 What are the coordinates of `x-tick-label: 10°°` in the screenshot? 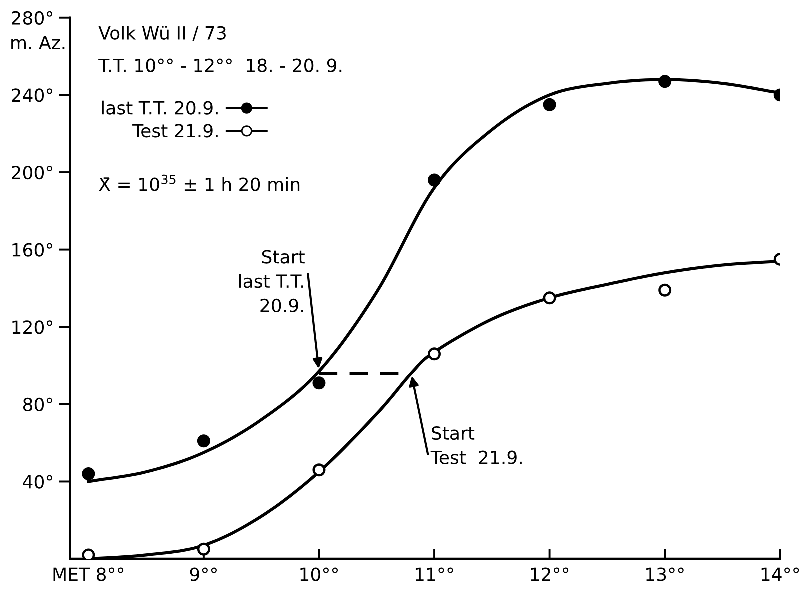 It's located at (319, 575).